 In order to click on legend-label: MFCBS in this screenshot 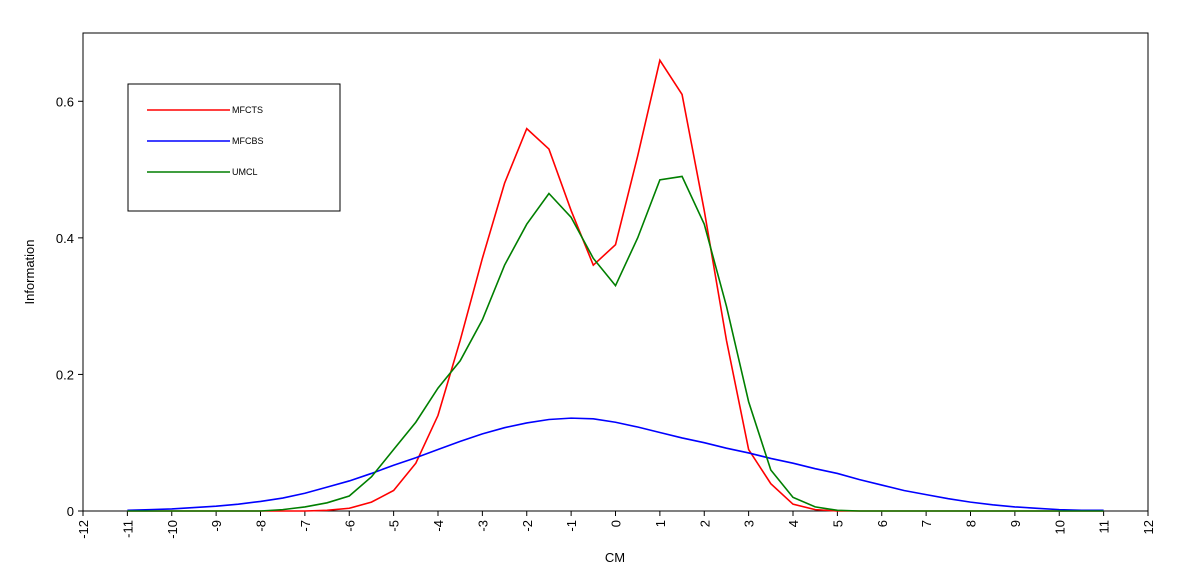, I will do `click(248, 141)`.